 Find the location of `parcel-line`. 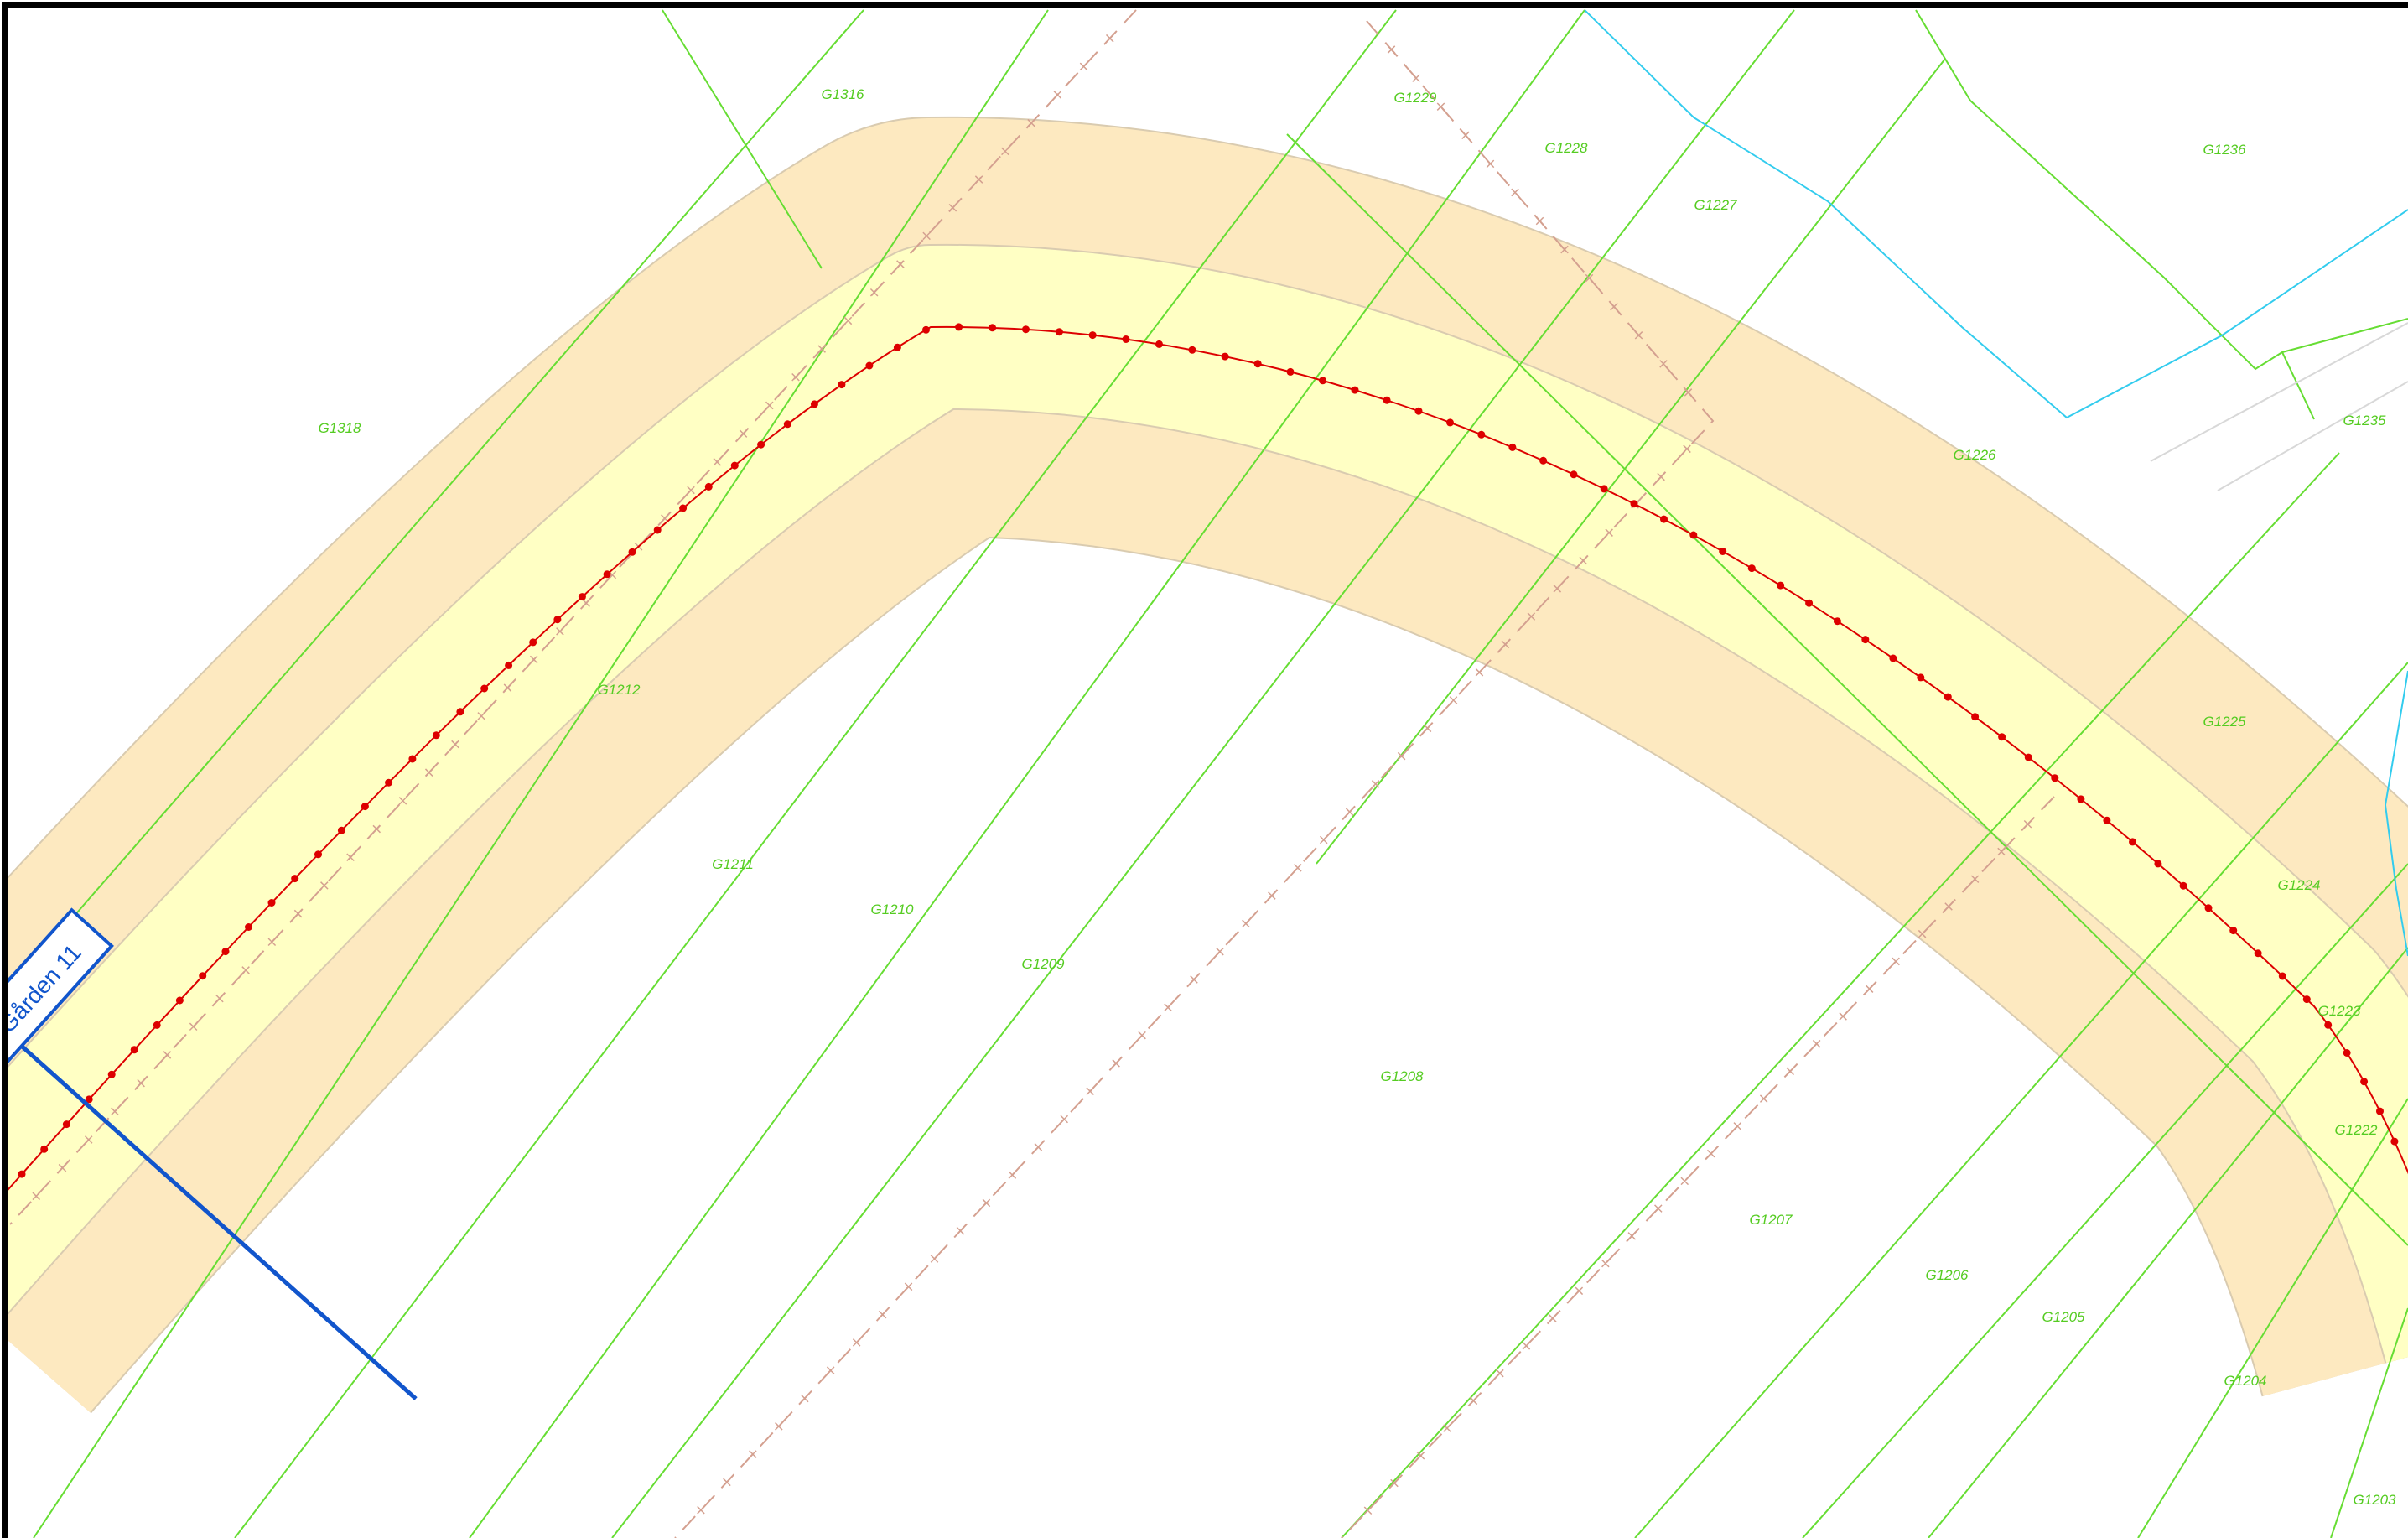

parcel-line is located at coordinates (2105, 1200).